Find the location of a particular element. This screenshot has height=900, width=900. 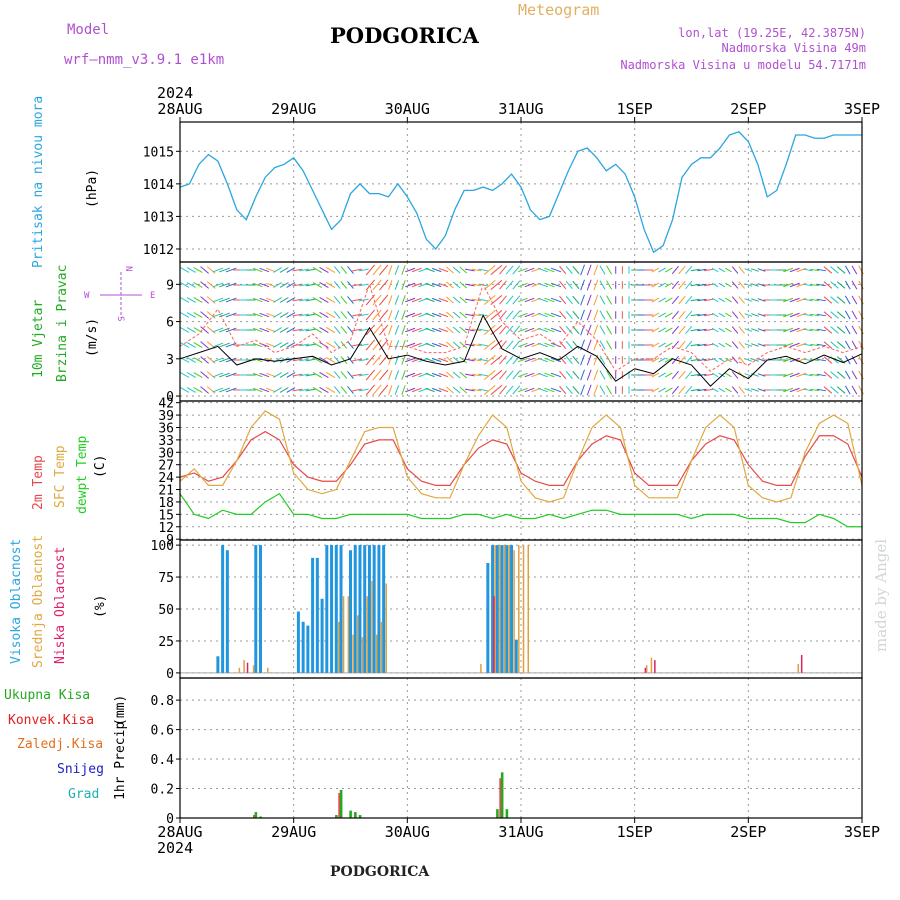

date-label-top: 30AUG is located at coordinates (407, 109).